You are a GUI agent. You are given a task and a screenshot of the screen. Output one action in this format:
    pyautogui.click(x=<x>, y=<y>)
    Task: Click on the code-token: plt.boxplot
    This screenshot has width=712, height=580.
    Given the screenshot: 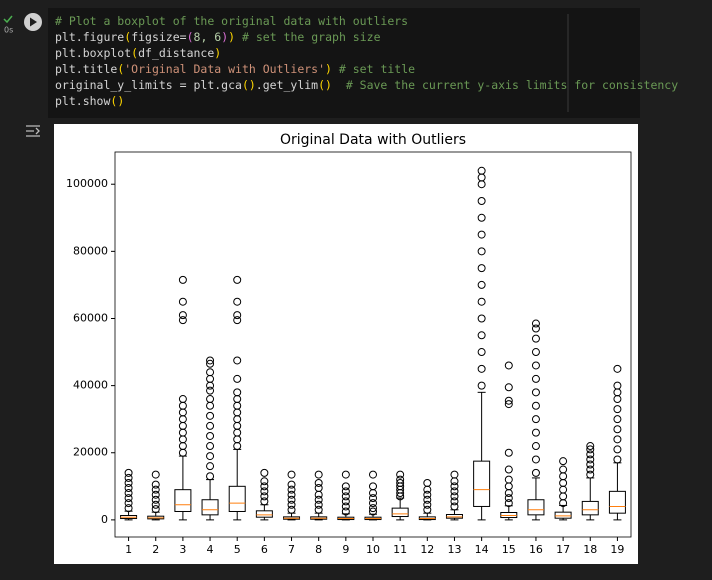 What is the action you would take?
    pyautogui.click(x=93, y=53)
    